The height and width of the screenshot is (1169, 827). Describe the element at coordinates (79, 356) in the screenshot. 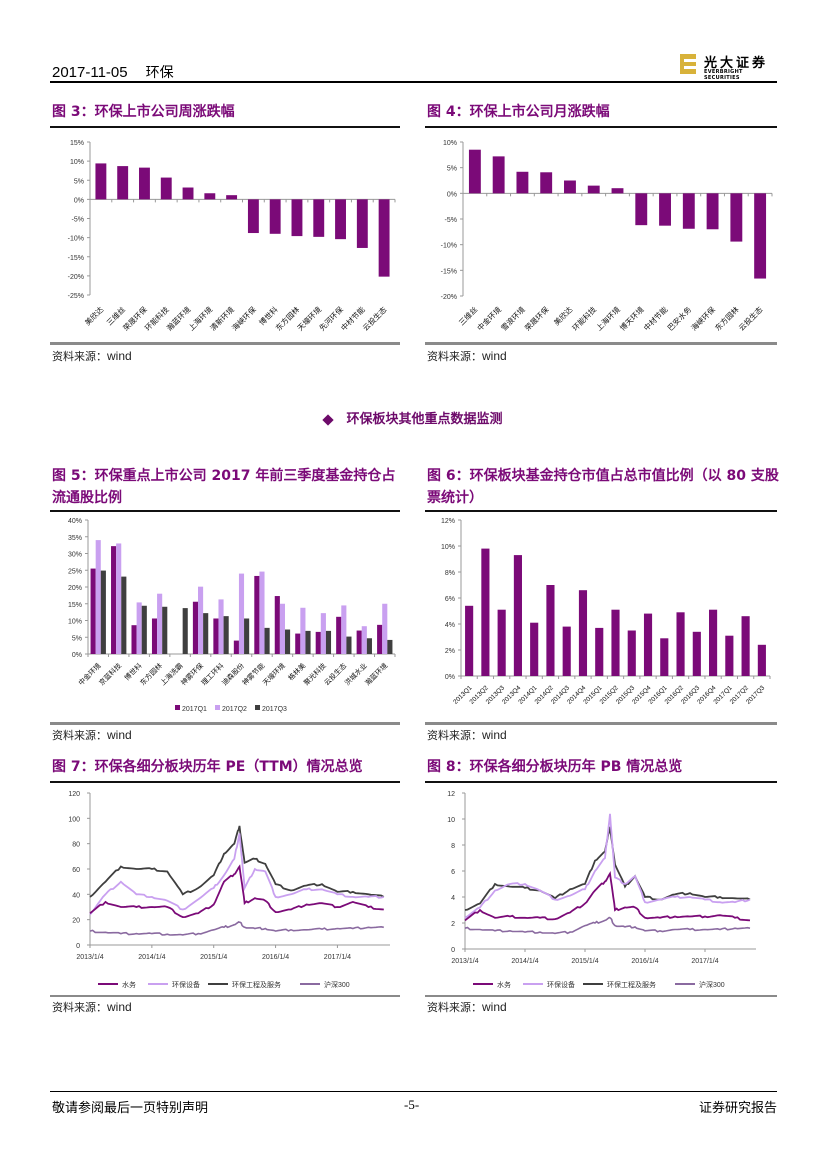

I see `source-label: 资料来源：` at that location.